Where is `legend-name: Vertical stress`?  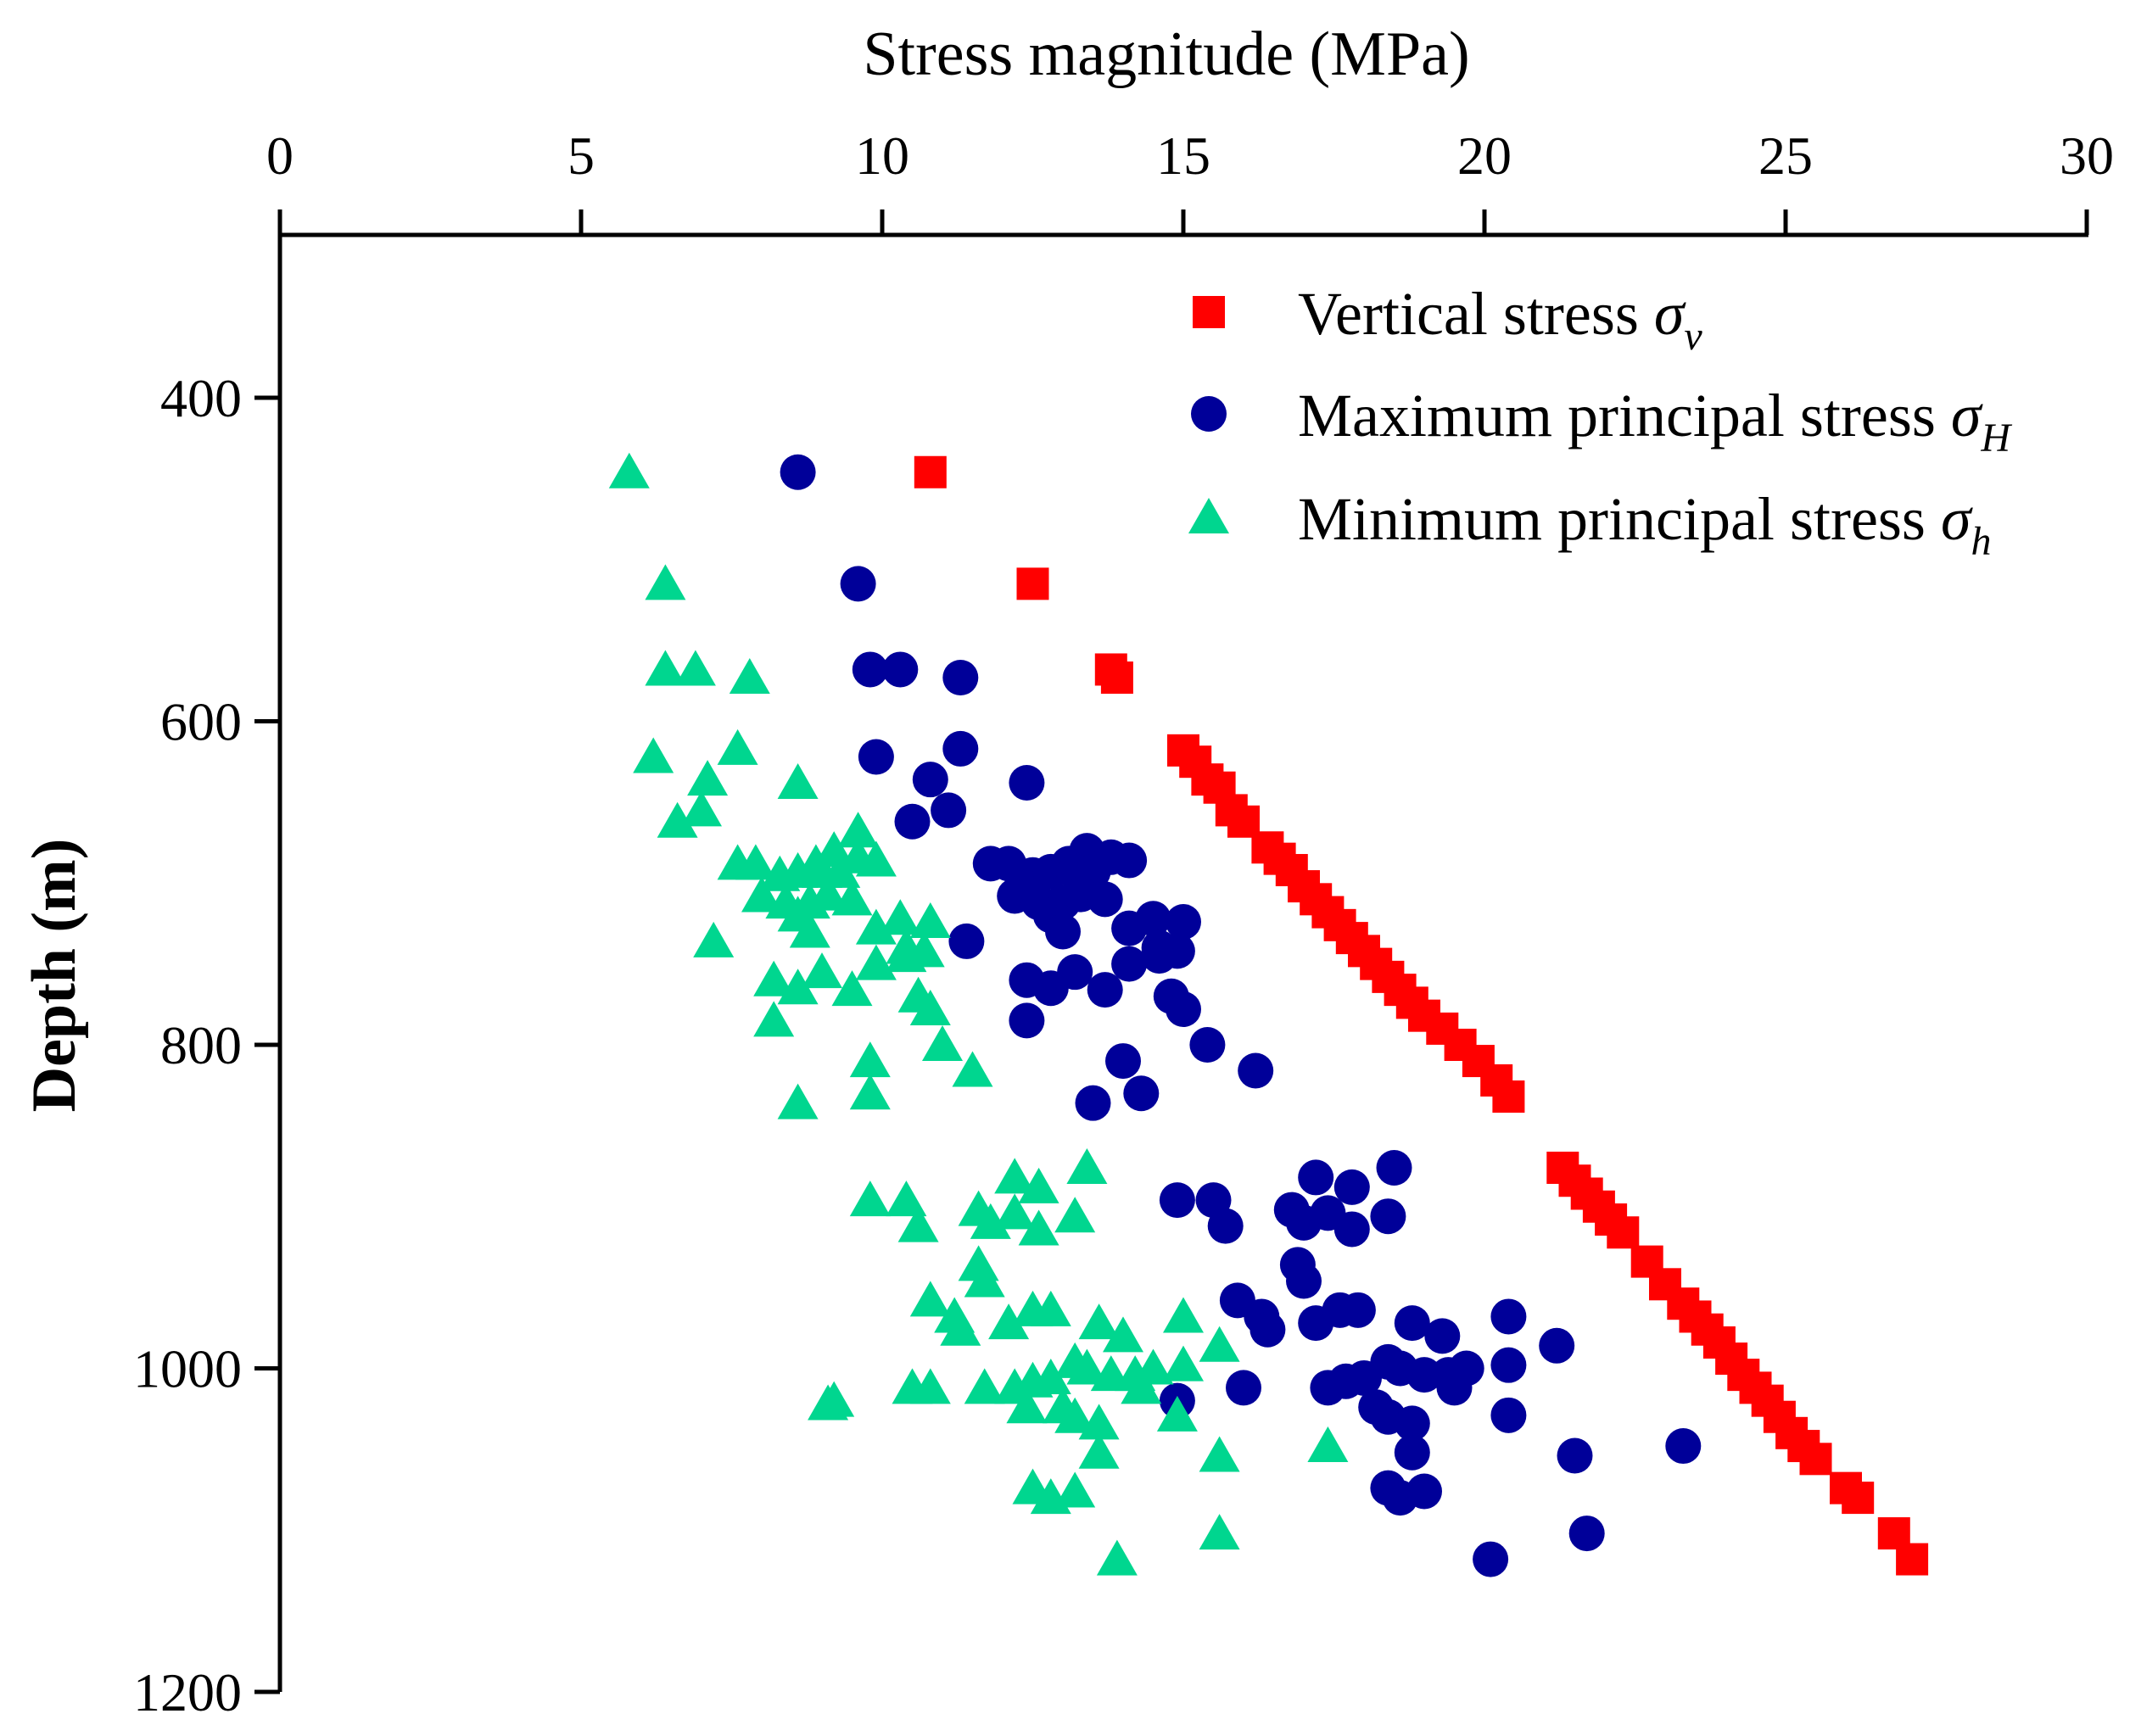
legend-name: Vertical stress is located at coordinates (1476, 314).